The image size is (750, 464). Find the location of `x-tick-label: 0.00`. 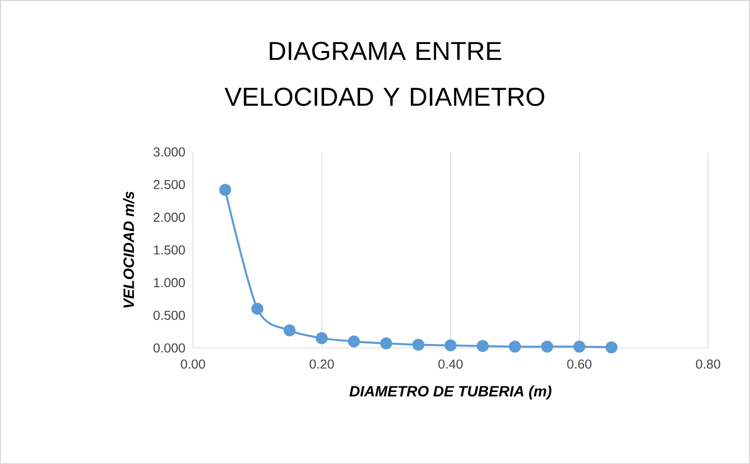

x-tick-label: 0.00 is located at coordinates (193, 364).